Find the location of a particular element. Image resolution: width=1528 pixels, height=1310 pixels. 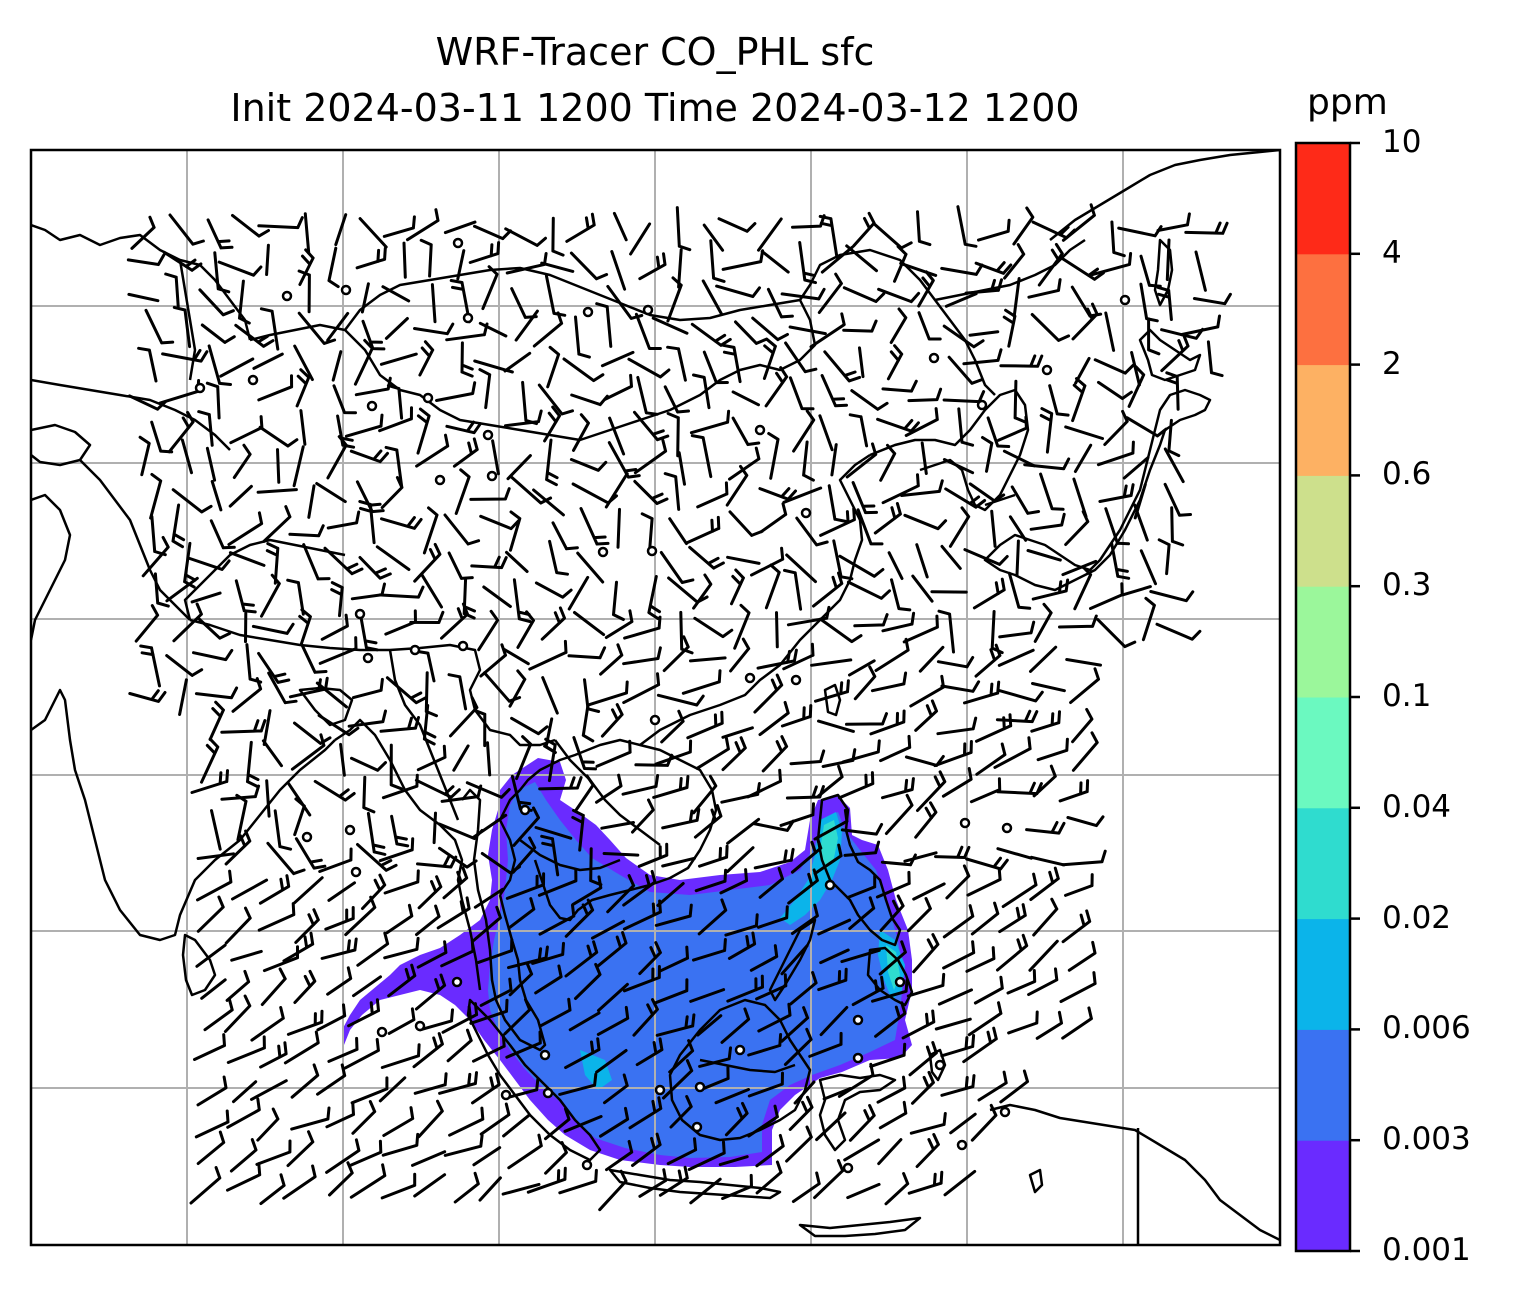

colorbar is located at coordinates (1328, 697).